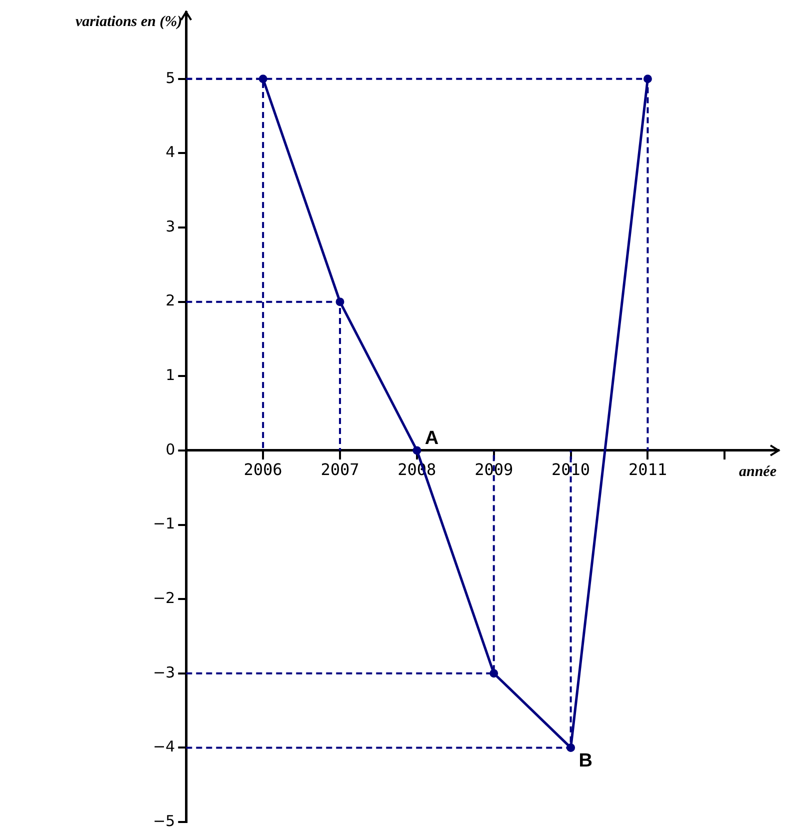  What do you see at coordinates (164, 523) in the screenshot?
I see `y-tick-label: −1` at bounding box center [164, 523].